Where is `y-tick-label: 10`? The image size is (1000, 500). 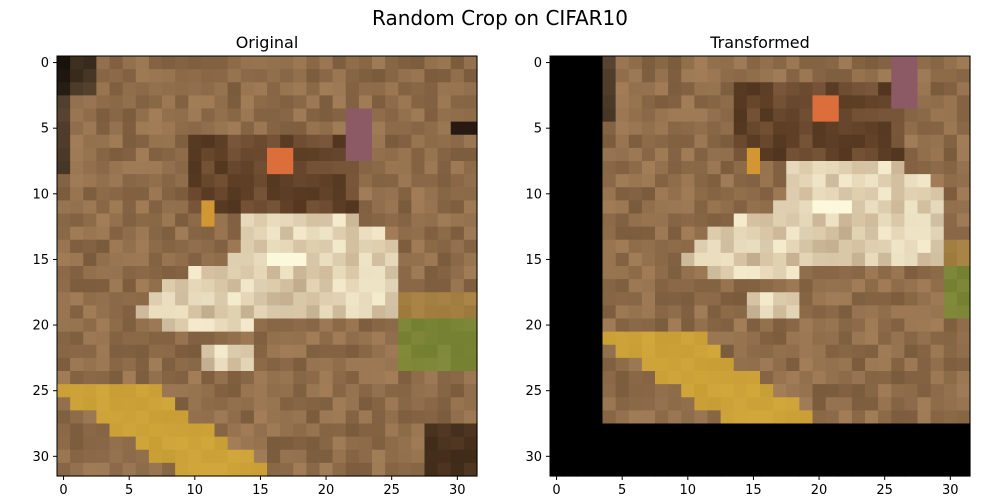
y-tick-label: 10 is located at coordinates (533, 194).